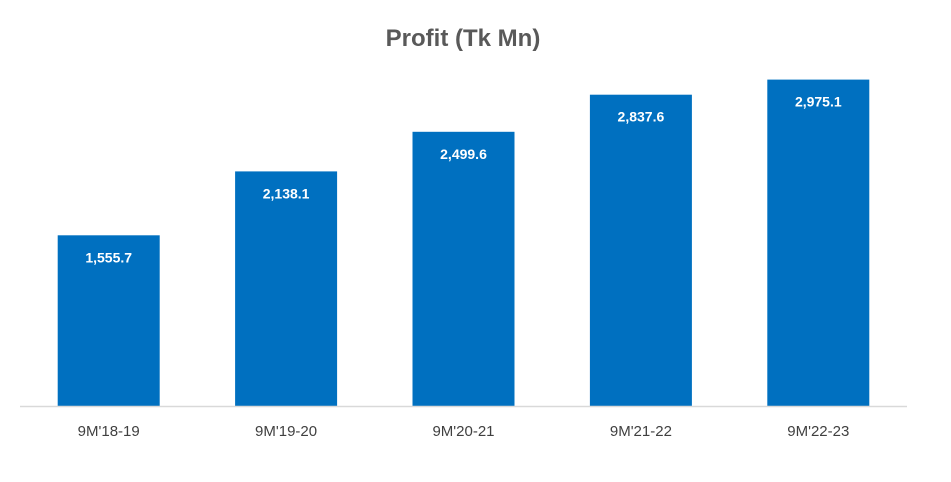  Describe the element at coordinates (641, 117) in the screenshot. I see `data-label-3: 2,837.6` at that location.